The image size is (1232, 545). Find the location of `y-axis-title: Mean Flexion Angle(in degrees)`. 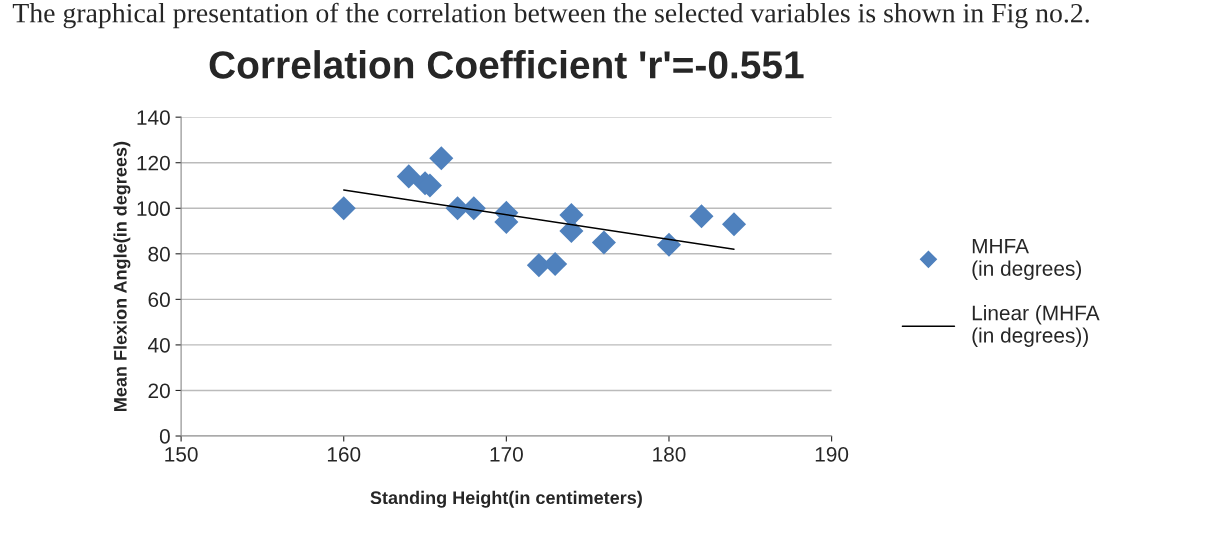

y-axis-title: Mean Flexion Angle(in degrees) is located at coordinates (122, 276).